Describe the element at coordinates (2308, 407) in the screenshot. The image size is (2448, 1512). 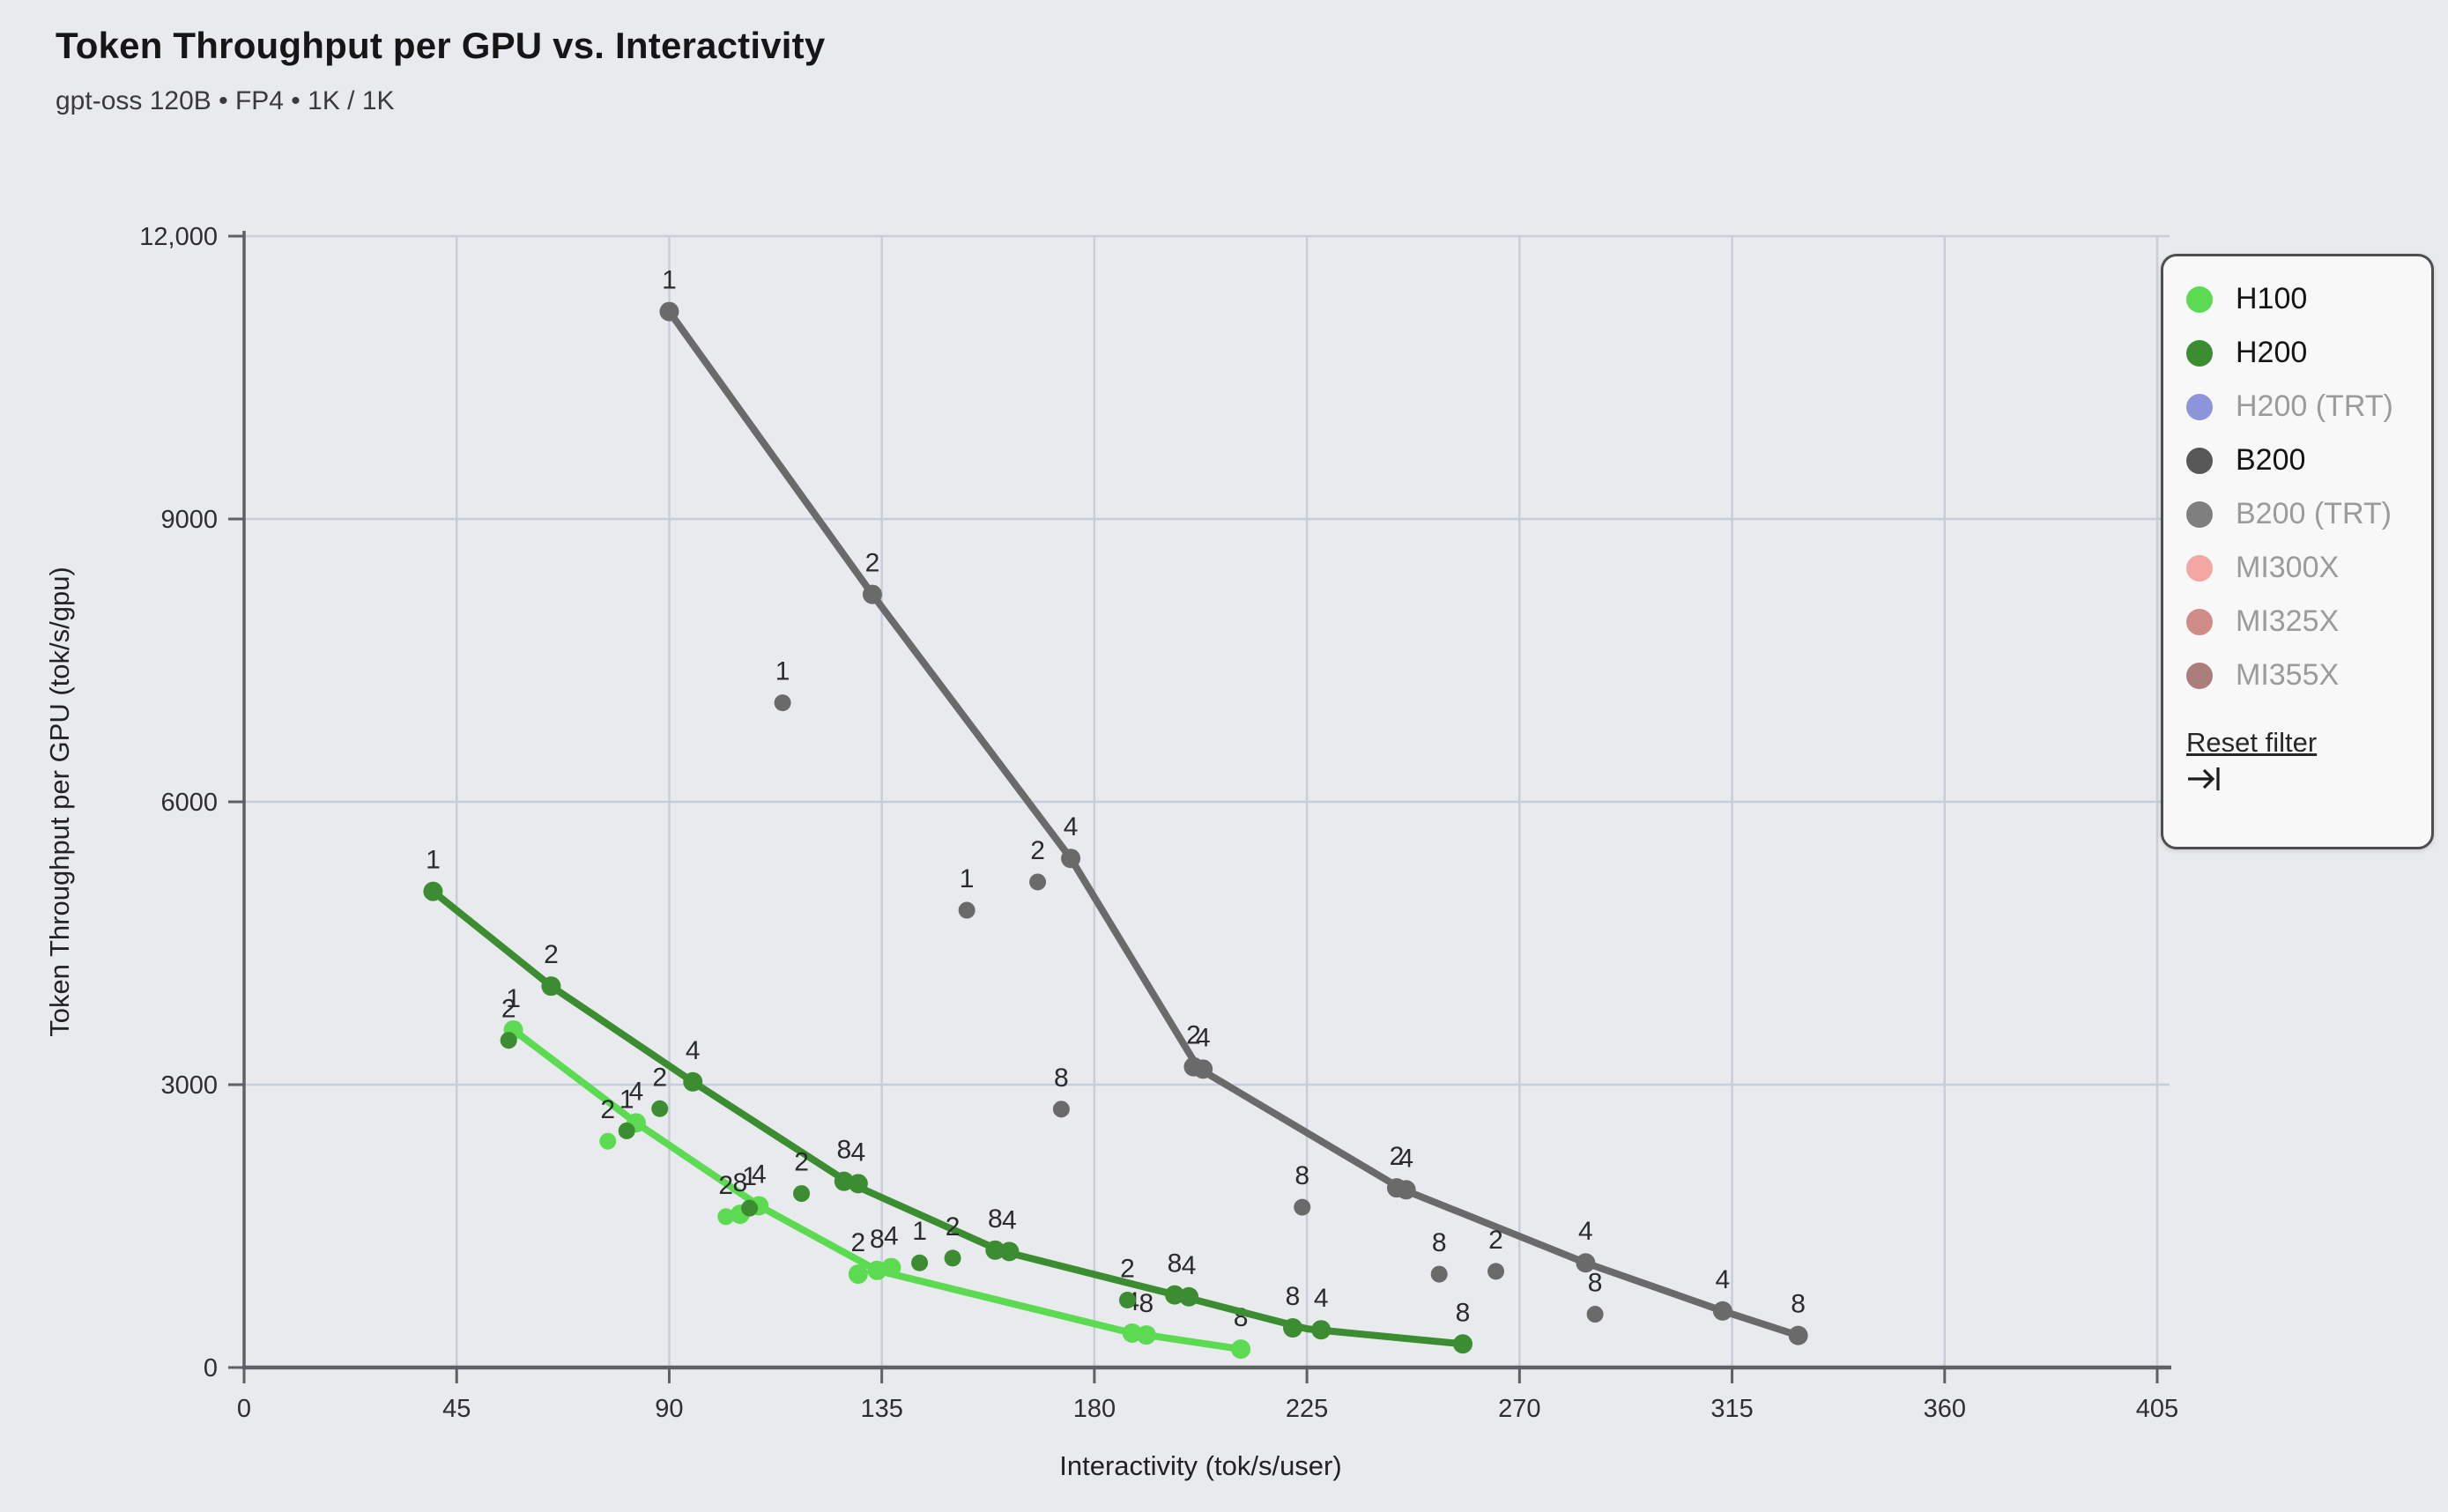
I see `legend-item-h200-trt: H200 (TRT)` at that location.